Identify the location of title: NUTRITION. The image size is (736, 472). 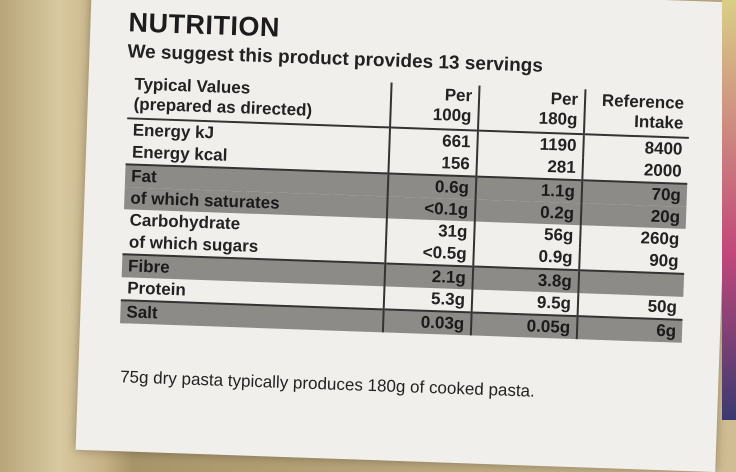
(204, 25).